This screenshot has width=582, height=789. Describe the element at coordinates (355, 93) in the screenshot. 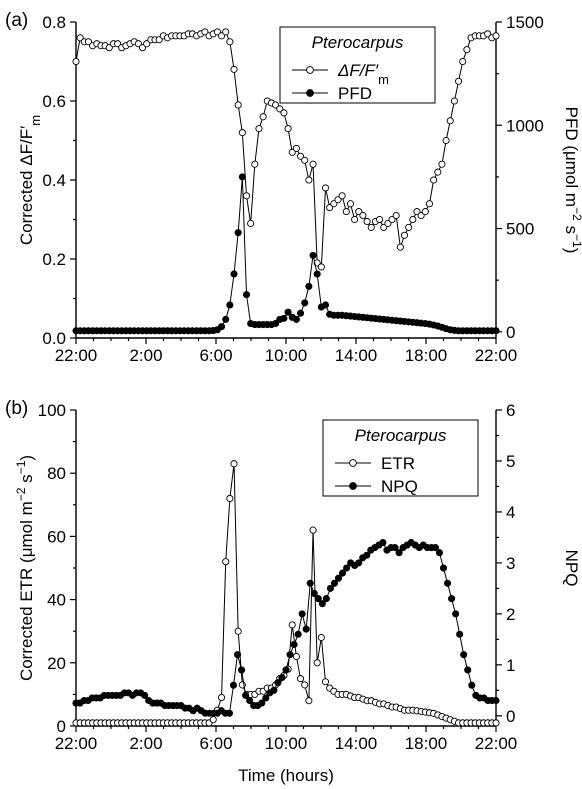

I see `legend-label: PFD` at that location.